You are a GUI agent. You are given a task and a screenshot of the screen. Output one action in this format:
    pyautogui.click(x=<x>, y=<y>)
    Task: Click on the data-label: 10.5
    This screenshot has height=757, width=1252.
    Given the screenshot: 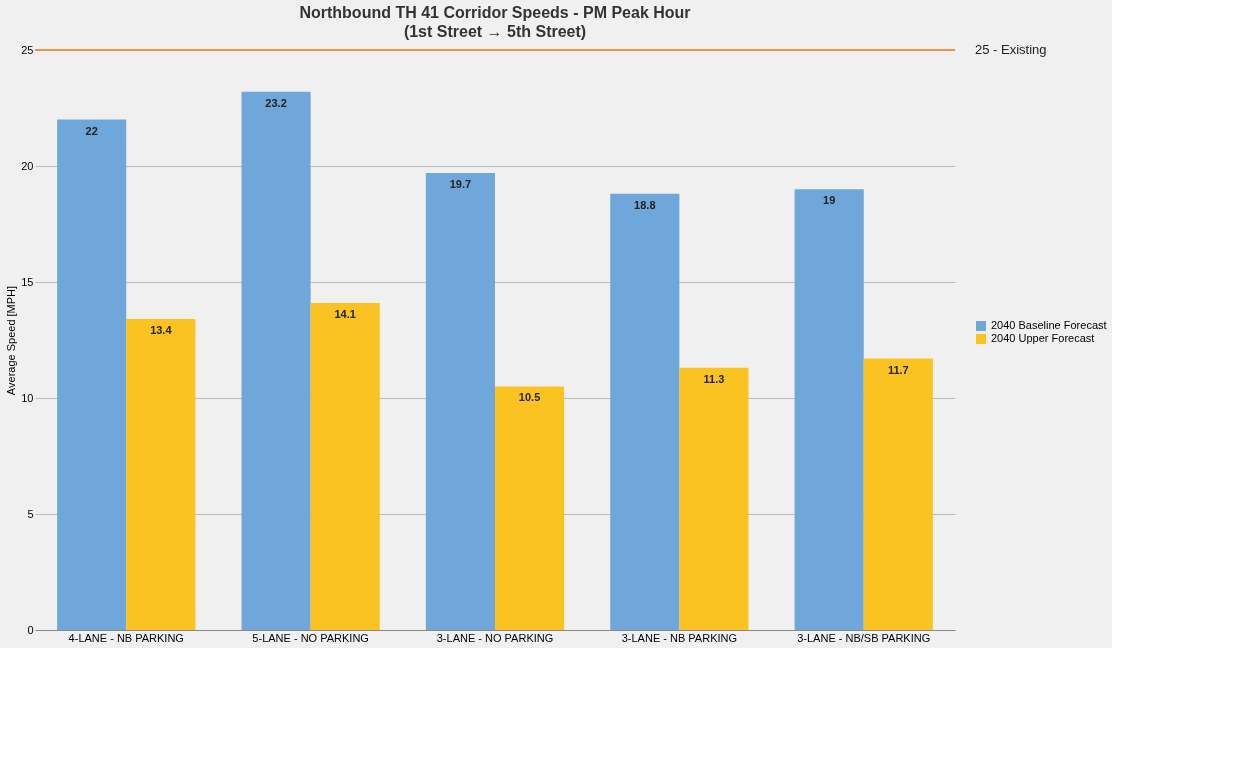 What is the action you would take?
    pyautogui.click(x=529, y=397)
    